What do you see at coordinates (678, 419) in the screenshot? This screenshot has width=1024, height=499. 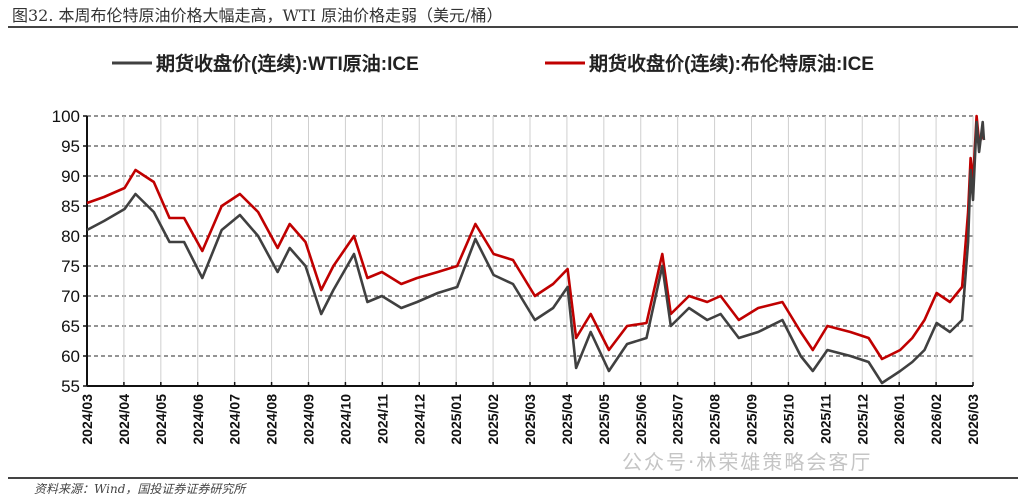 I see `x-tick-label: 2025/07` at bounding box center [678, 419].